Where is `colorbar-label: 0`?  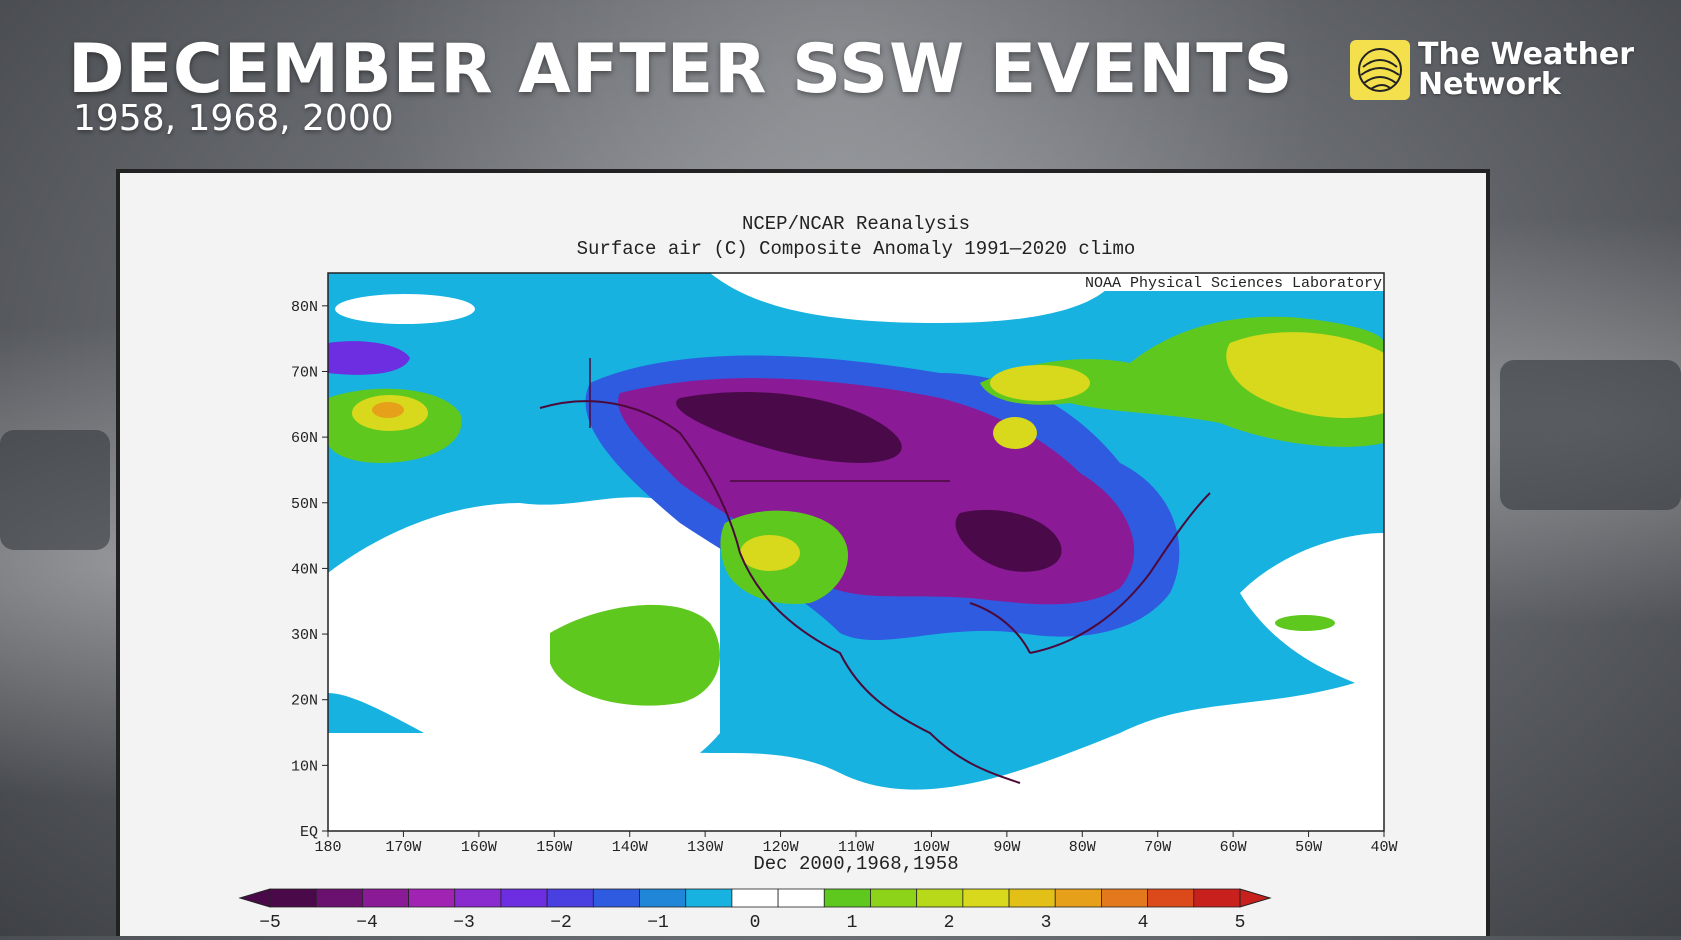
colorbar-label: 0 is located at coordinates (755, 923).